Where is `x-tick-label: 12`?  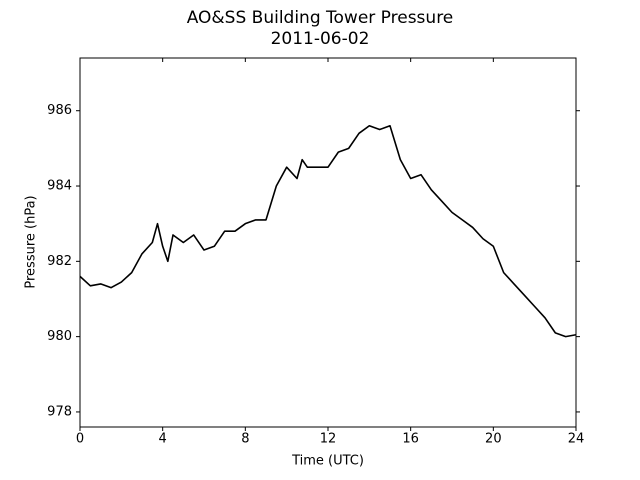
x-tick-label: 12 is located at coordinates (328, 439).